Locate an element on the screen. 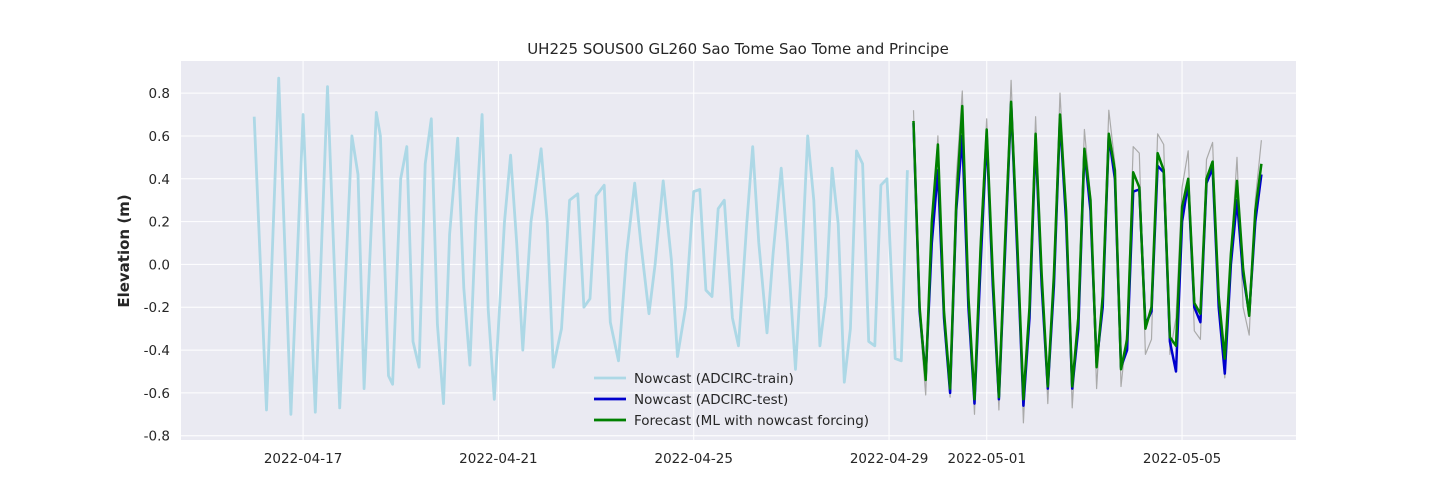 This screenshot has height=504, width=1440. y-tick-label: -0.8 is located at coordinates (157, 437).